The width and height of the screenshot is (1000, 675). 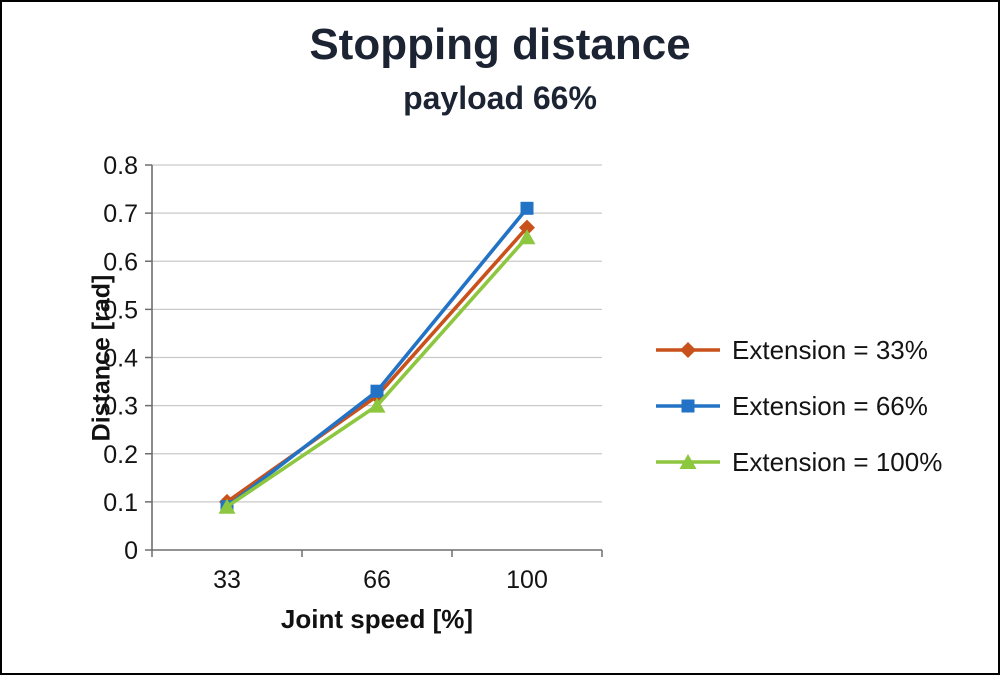 I want to click on legend-item: Extension = 100%, so click(x=798, y=461).